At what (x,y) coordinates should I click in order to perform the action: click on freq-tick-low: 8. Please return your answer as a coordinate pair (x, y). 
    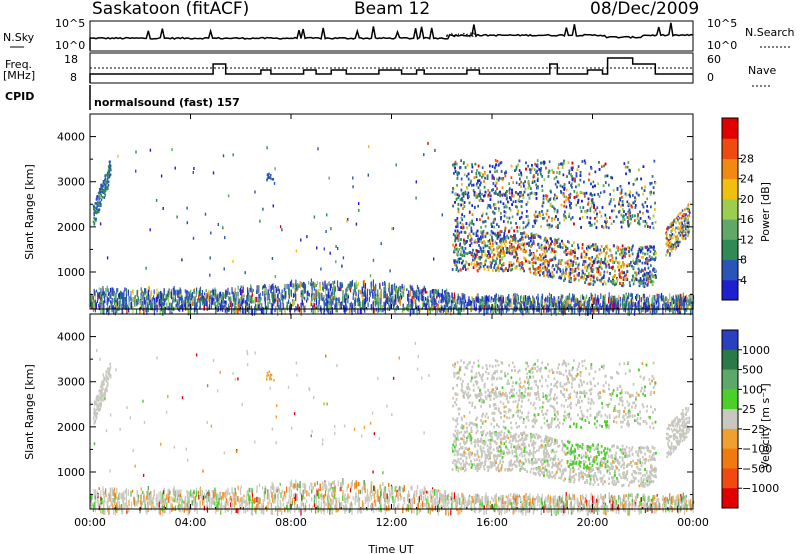
    Looking at the image, I should click on (73, 77).